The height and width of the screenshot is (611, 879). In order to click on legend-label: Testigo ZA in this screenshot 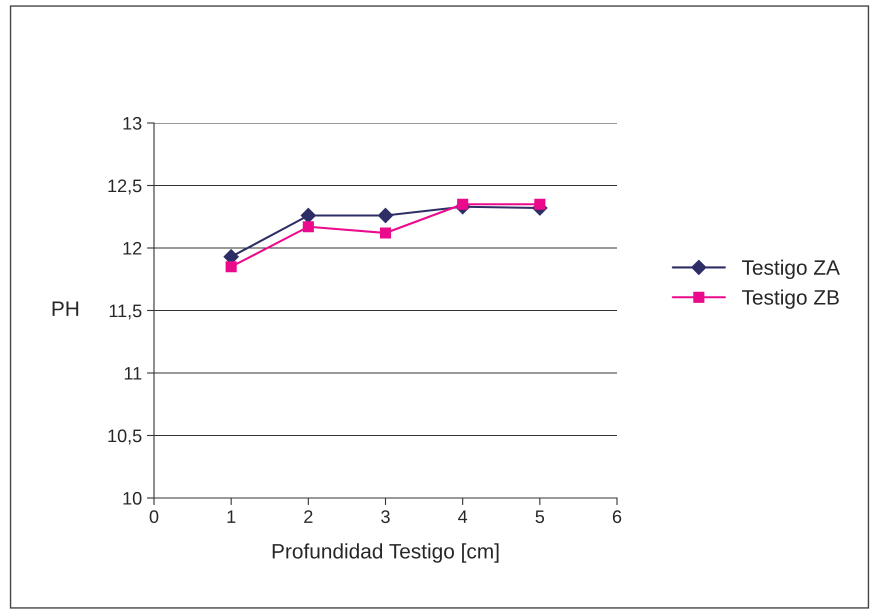, I will do `click(791, 270)`.